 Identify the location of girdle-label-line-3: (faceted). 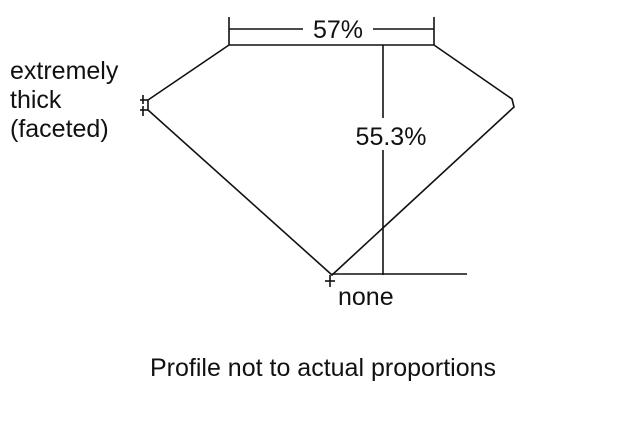
(59, 129).